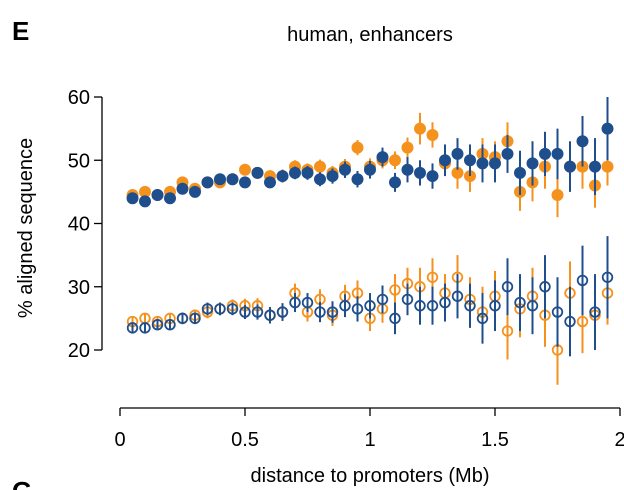  I want to click on y-tick-label: 30, so click(79, 288).